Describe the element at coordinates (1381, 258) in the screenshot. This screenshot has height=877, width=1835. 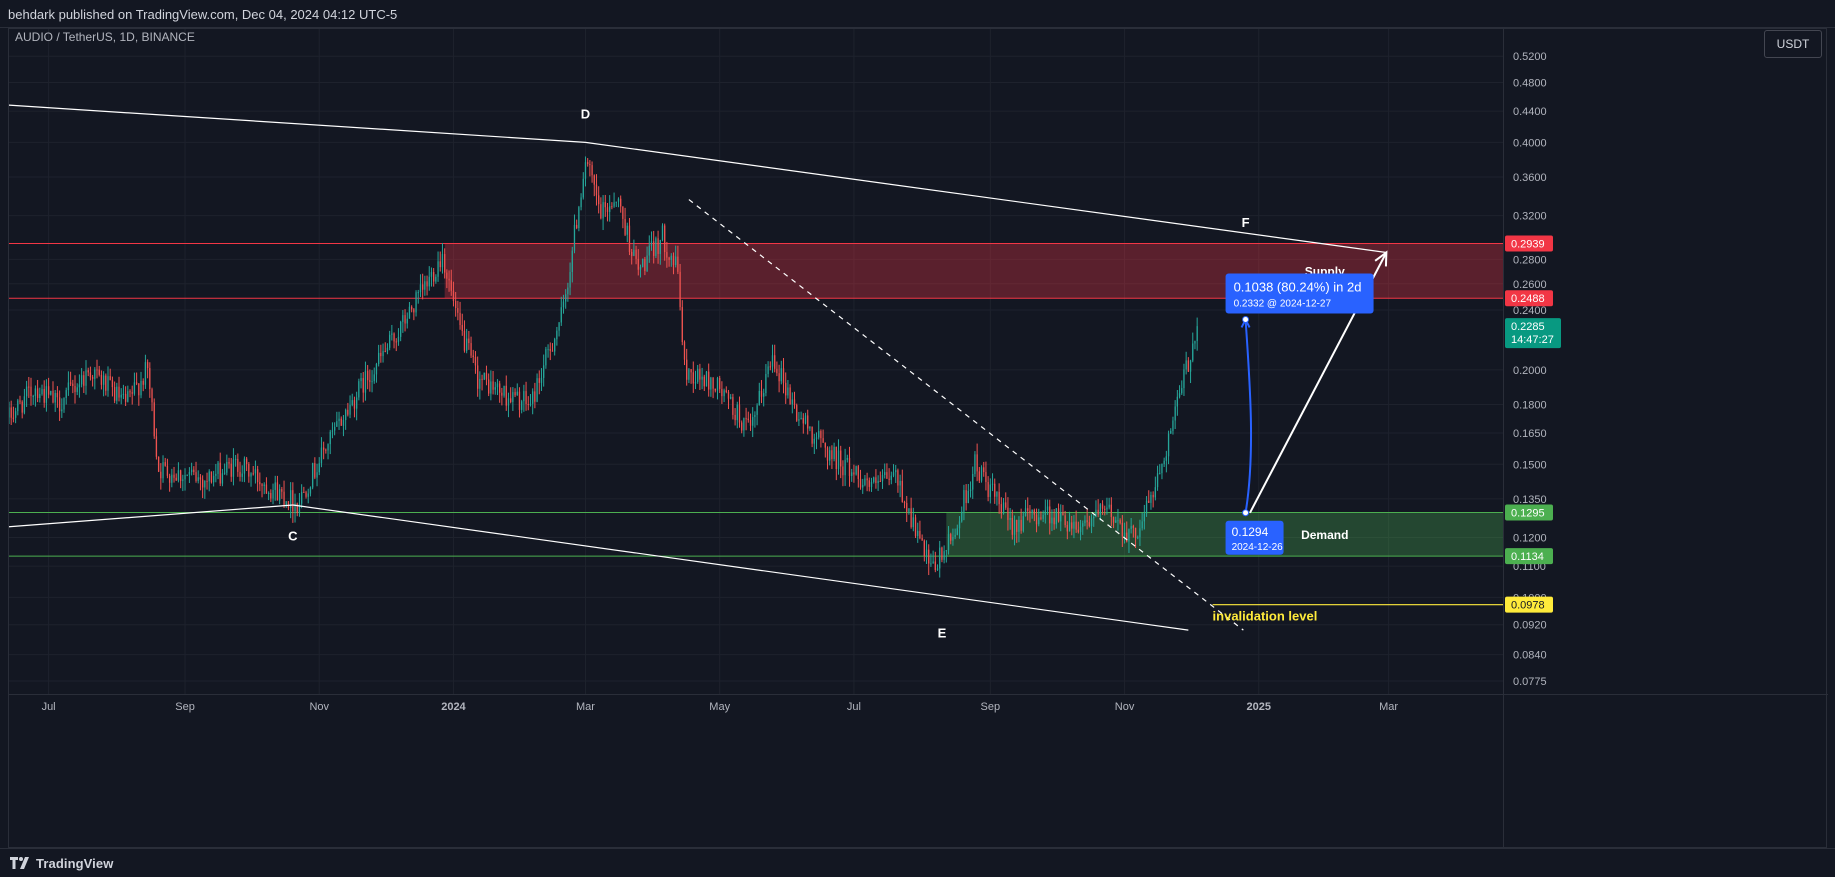
I see `projection-arrow-head` at that location.